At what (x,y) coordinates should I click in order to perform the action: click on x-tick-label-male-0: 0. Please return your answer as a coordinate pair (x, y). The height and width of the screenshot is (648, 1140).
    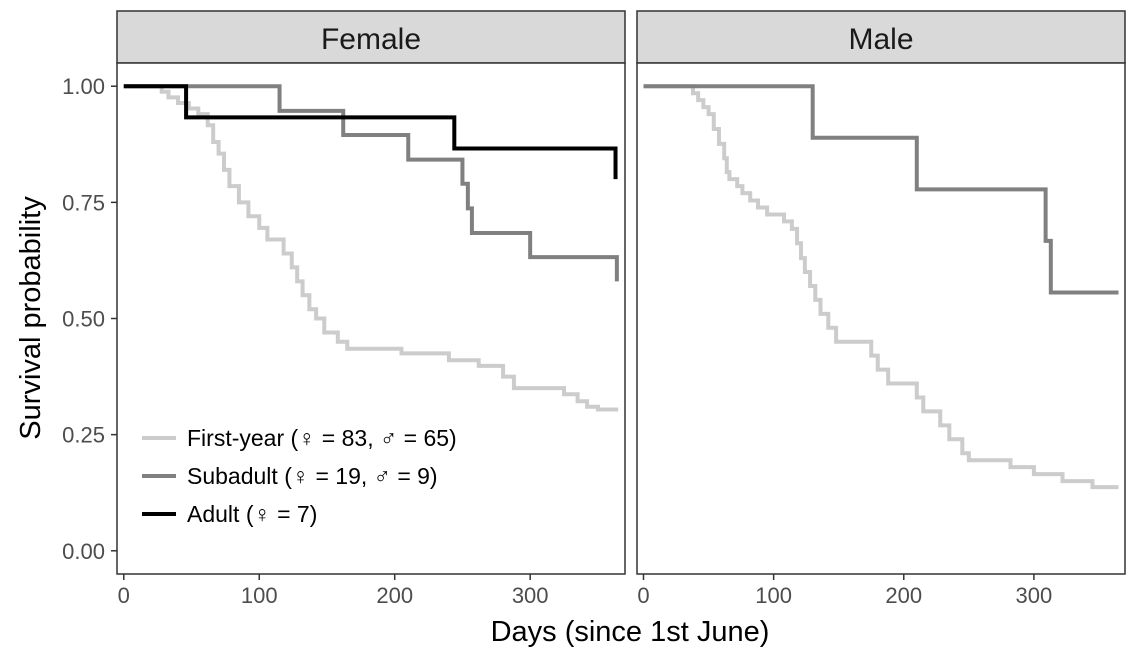
    Looking at the image, I should click on (643, 595).